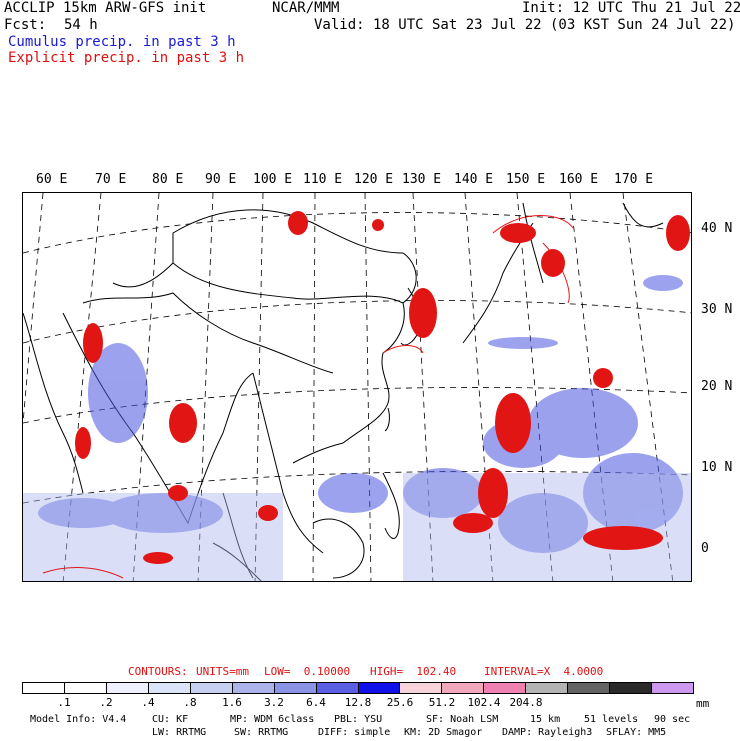 The width and height of the screenshot is (740, 741). What do you see at coordinates (232, 702) in the screenshot?
I see `colorbar-tick-label: 1.6` at bounding box center [232, 702].